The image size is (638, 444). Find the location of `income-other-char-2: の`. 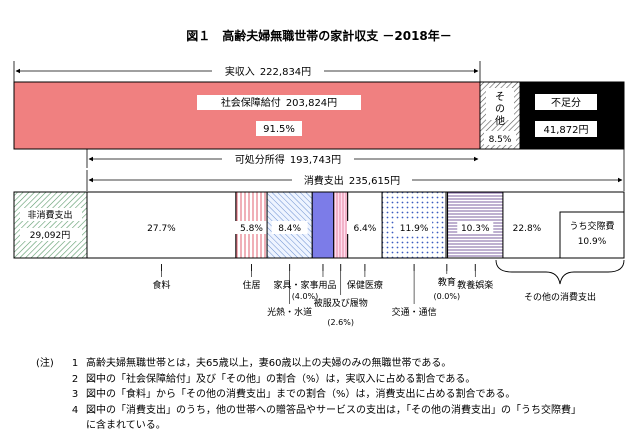

income-other-char-2: の is located at coordinates (500, 109).